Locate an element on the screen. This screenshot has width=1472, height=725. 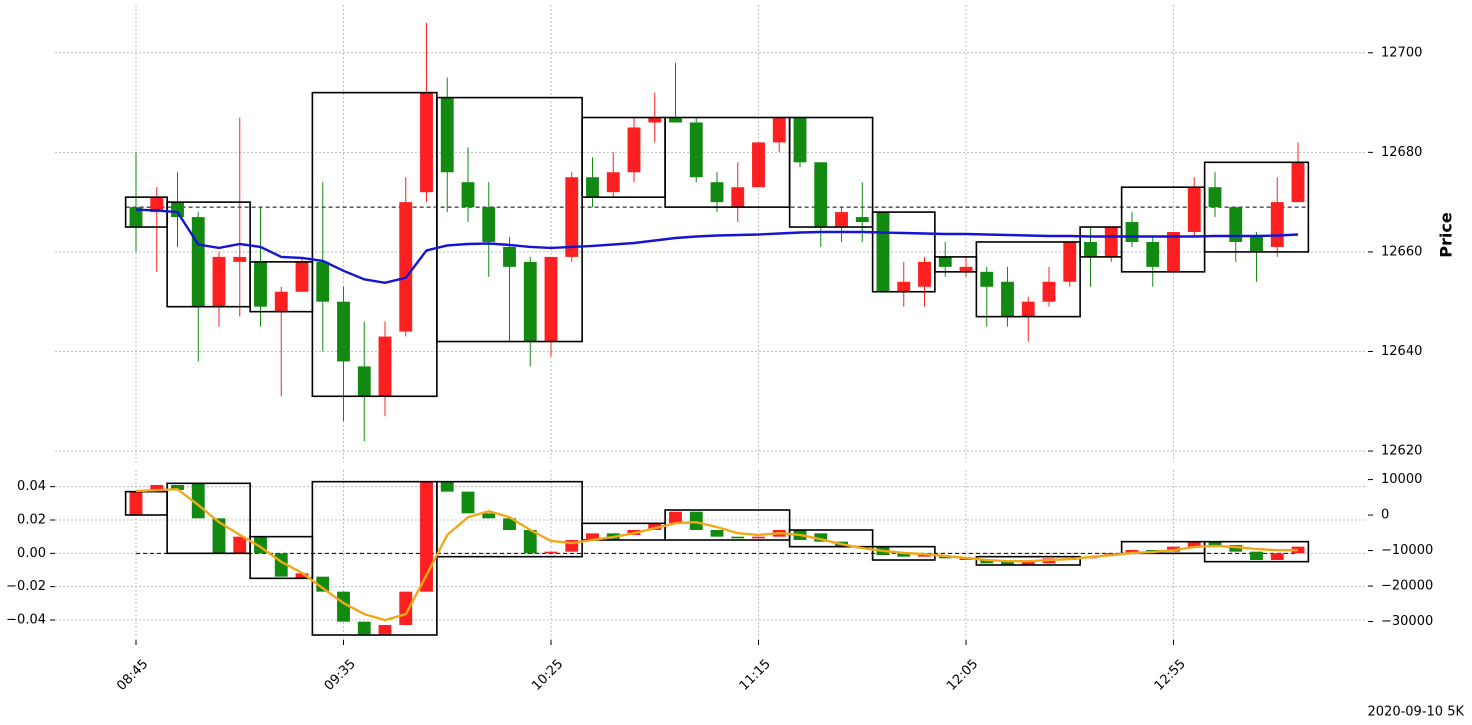
y2-tick-label: 10000 is located at coordinates (1401, 479).